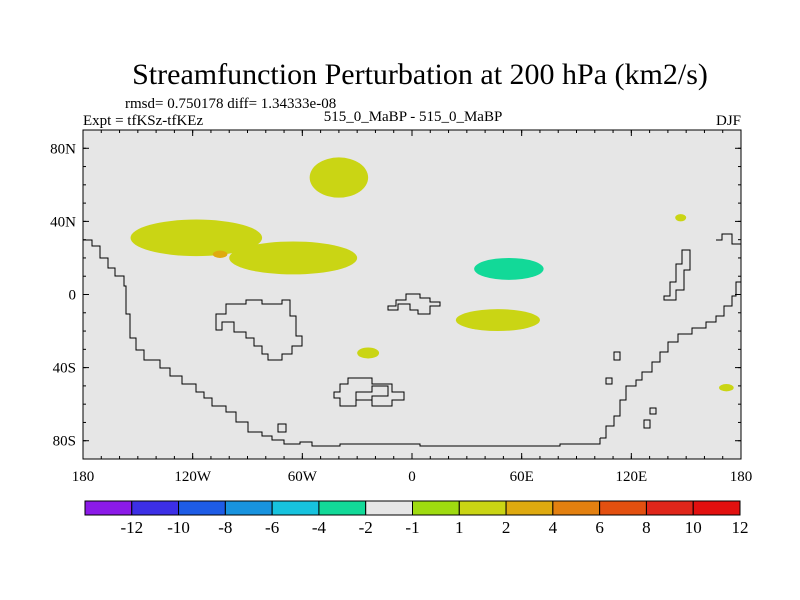  Describe the element at coordinates (646, 527) in the screenshot. I see `colorbar-label: 8` at that location.